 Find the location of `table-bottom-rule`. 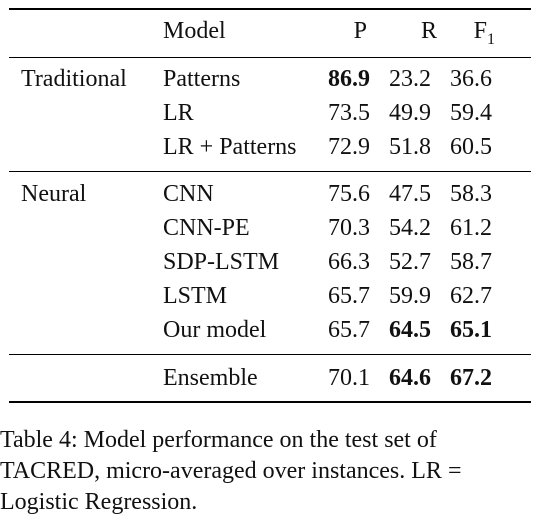

table-bottom-rule is located at coordinates (270, 402).